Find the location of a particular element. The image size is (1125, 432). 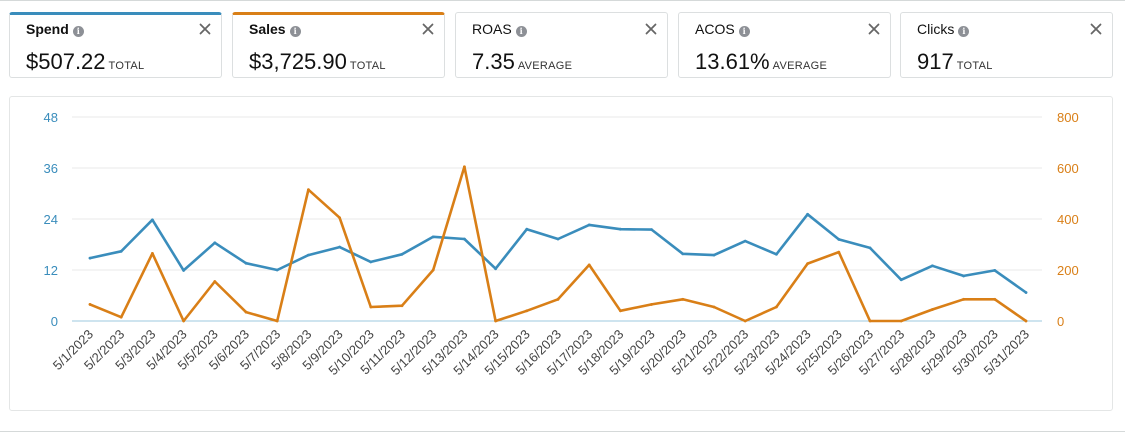

metric-unit-clicks: TOTAL is located at coordinates (974, 66).